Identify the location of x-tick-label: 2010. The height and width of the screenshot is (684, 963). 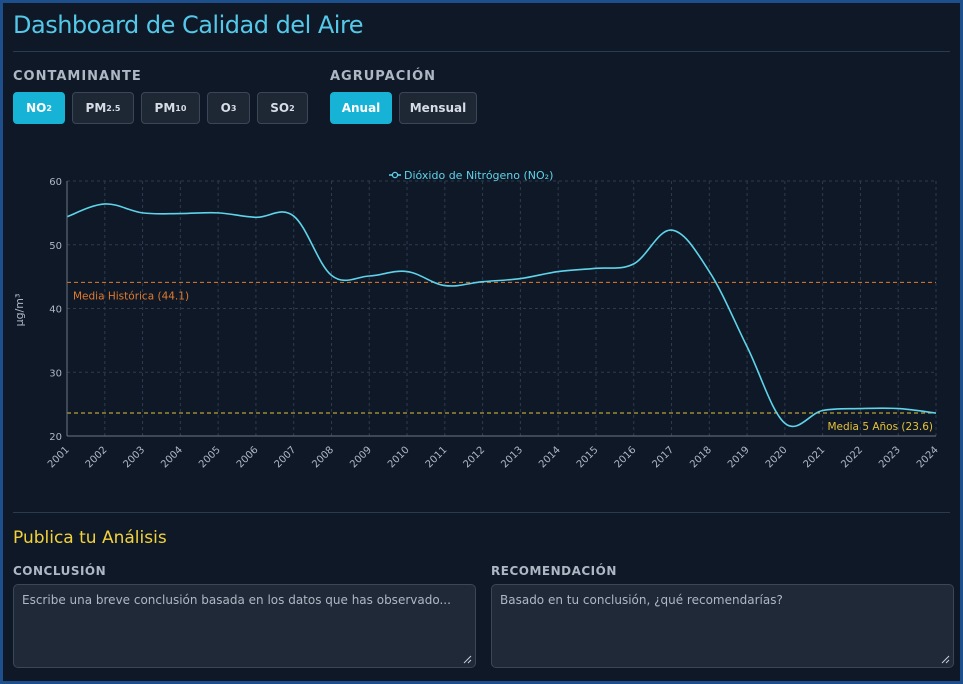
(399, 458).